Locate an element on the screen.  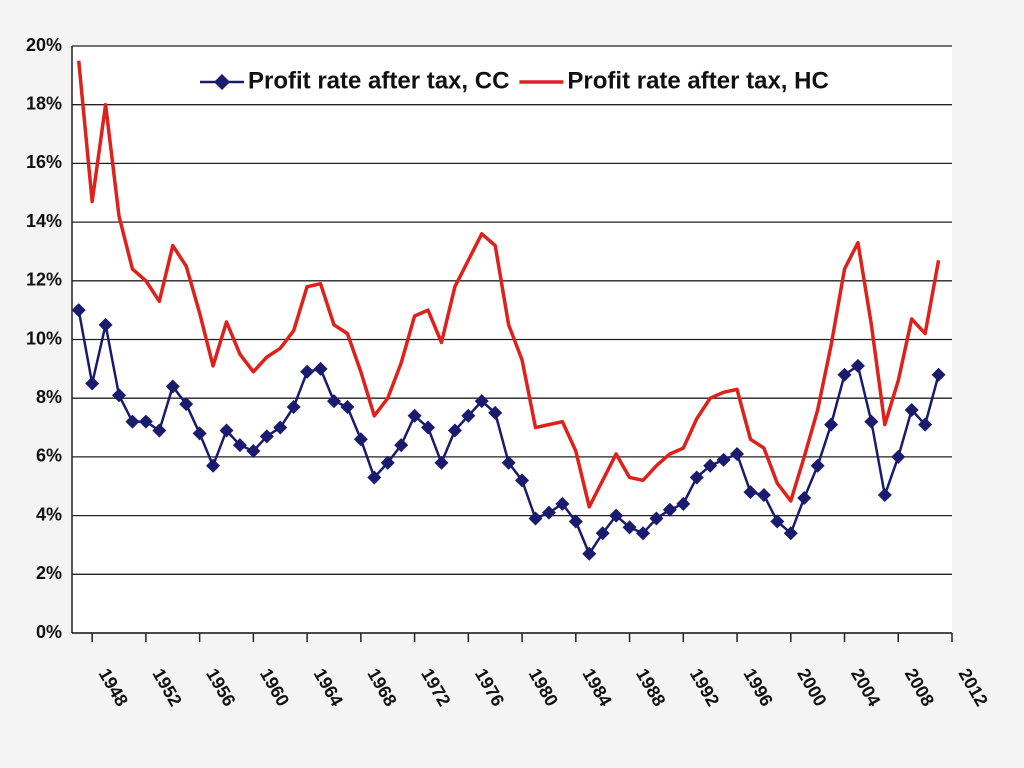
x-tick-label: 1952 is located at coordinates (166, 687).